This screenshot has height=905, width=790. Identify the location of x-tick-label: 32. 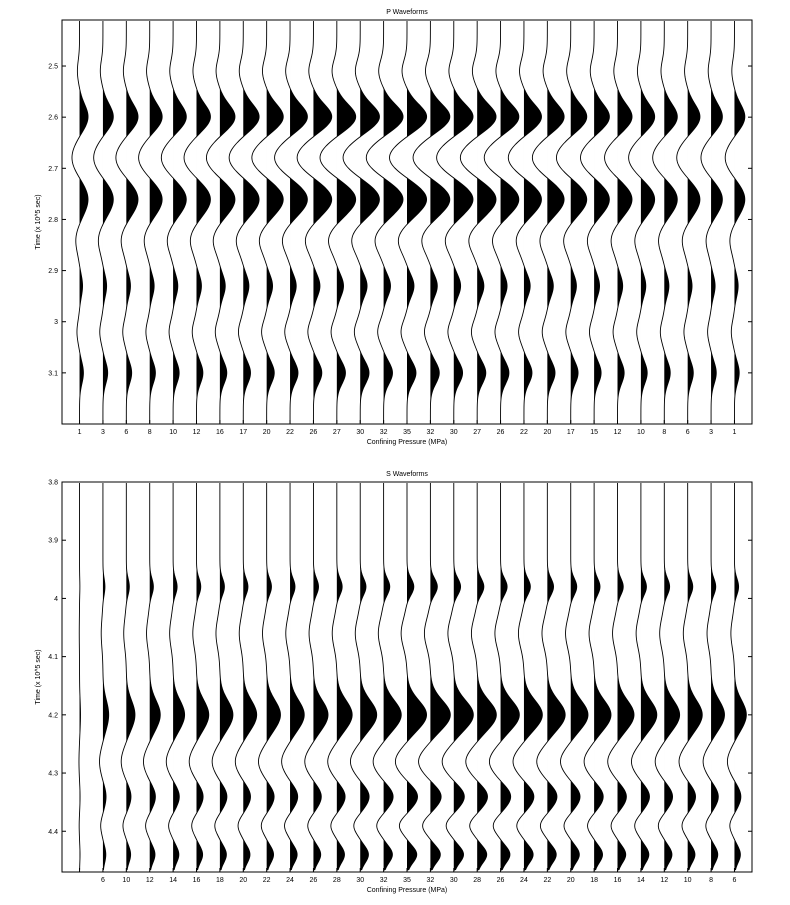
(384, 880).